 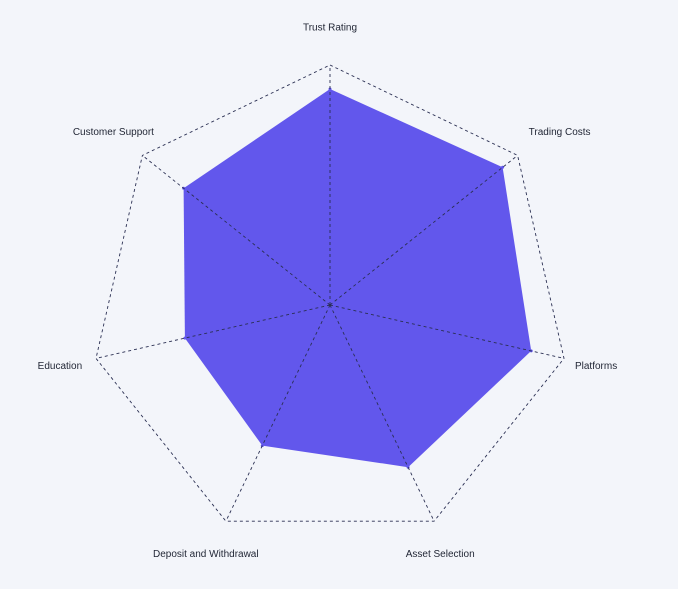 What do you see at coordinates (60, 366) in the screenshot?
I see `axis-label-education: Education` at bounding box center [60, 366].